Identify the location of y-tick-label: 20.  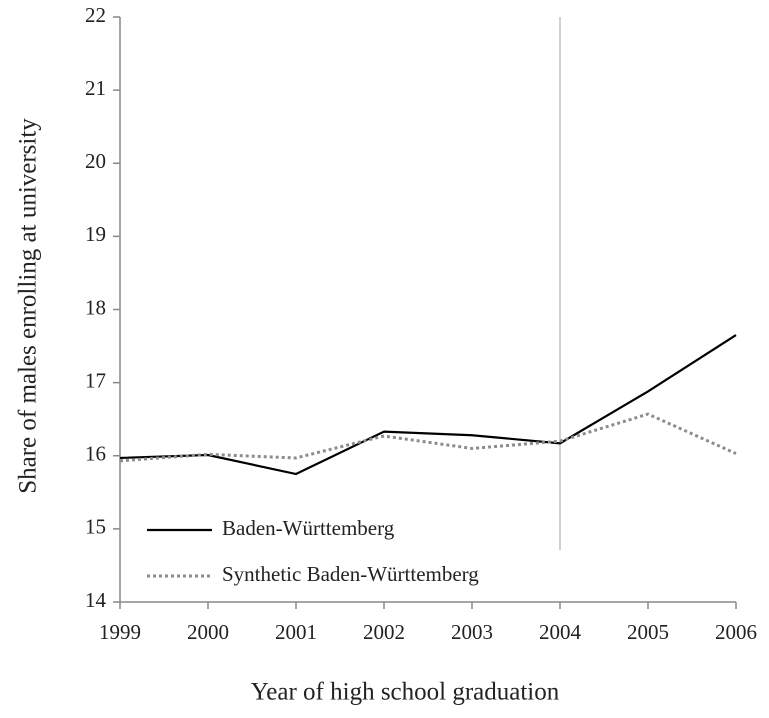
(95, 161).